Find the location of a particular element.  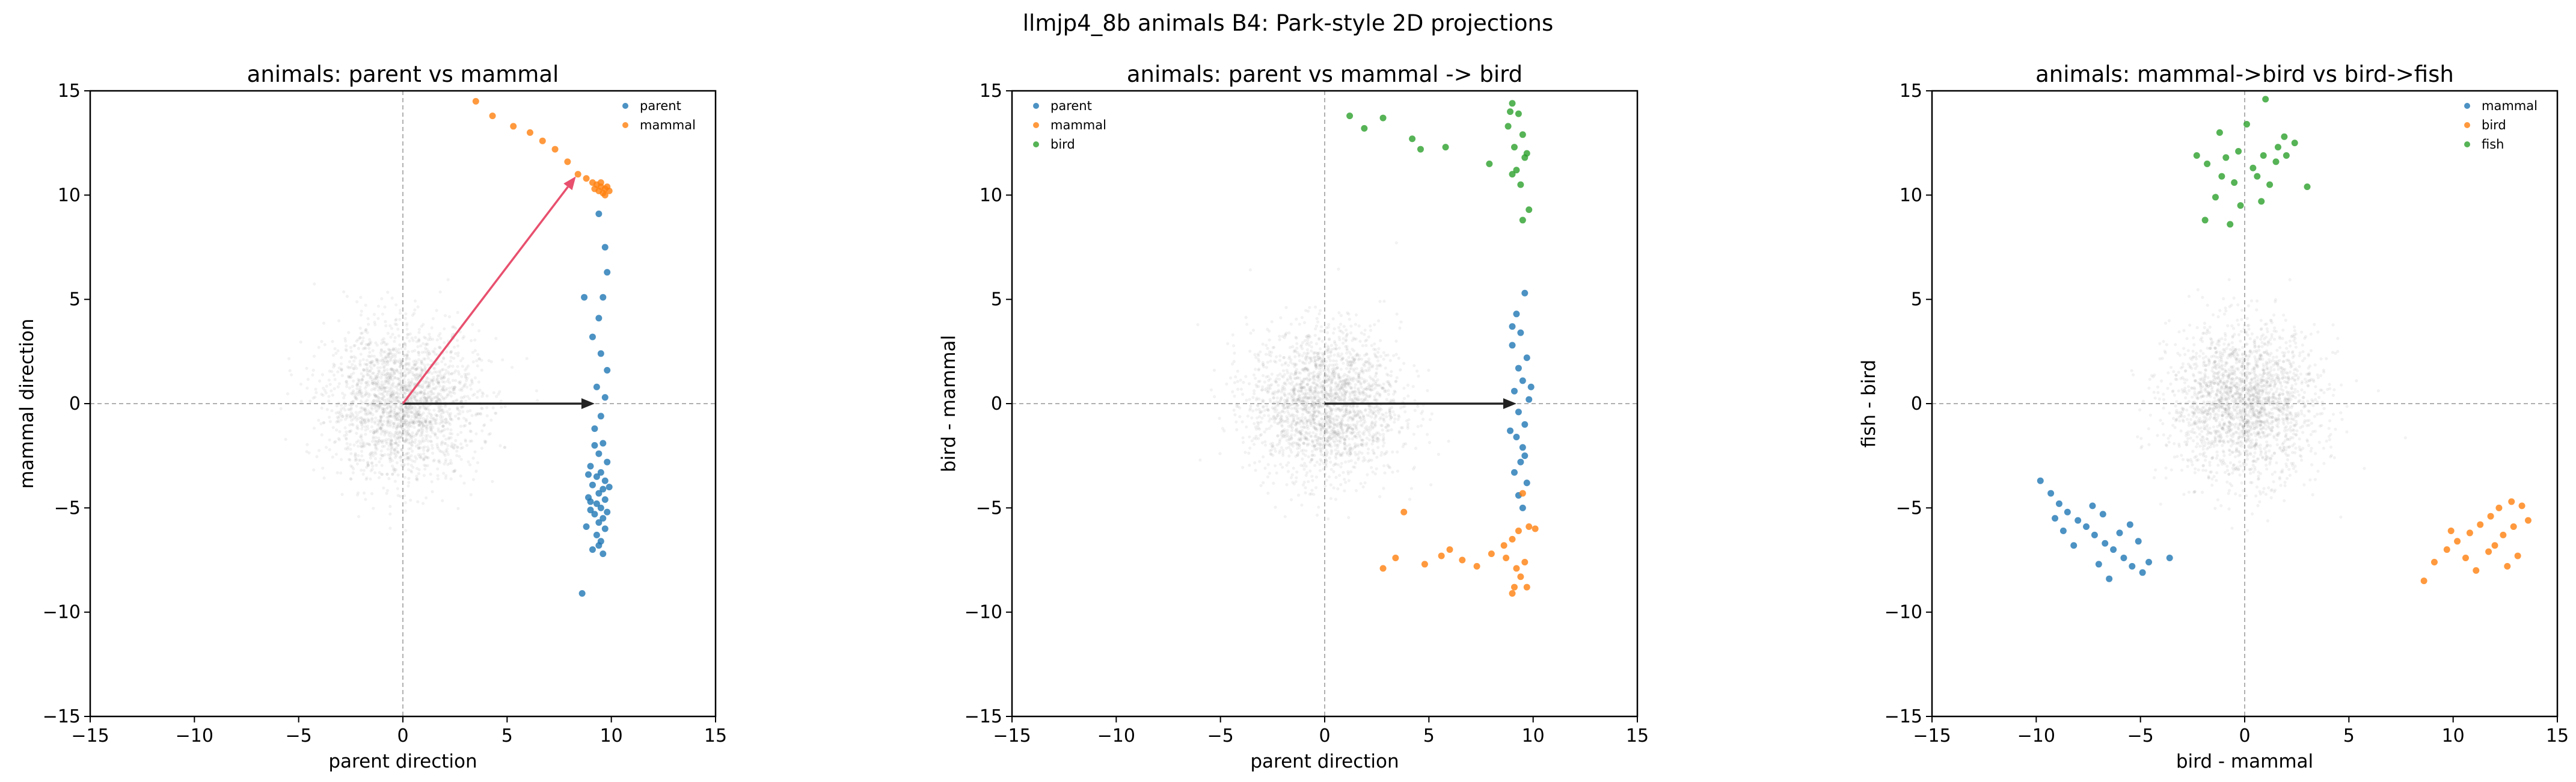

y-tick-label: 0 is located at coordinates (1916, 403).